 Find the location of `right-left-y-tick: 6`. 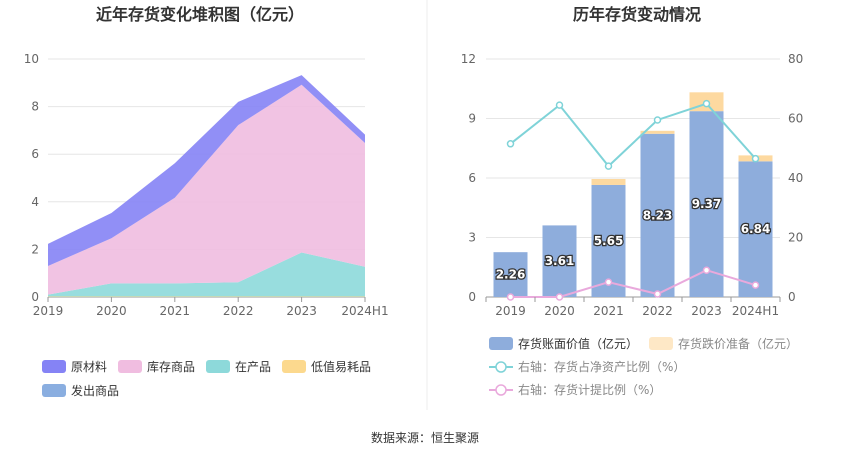

right-left-y-tick: 6 is located at coordinates (472, 178).